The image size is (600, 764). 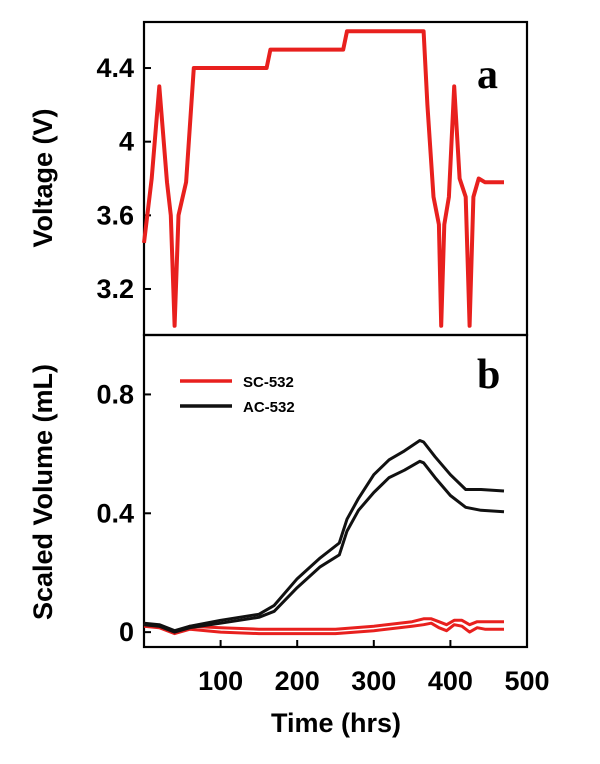 What do you see at coordinates (123, 178) in the screenshot?
I see `panel-a-y-ticks: 3.2 3.6 4 4.4` at bounding box center [123, 178].